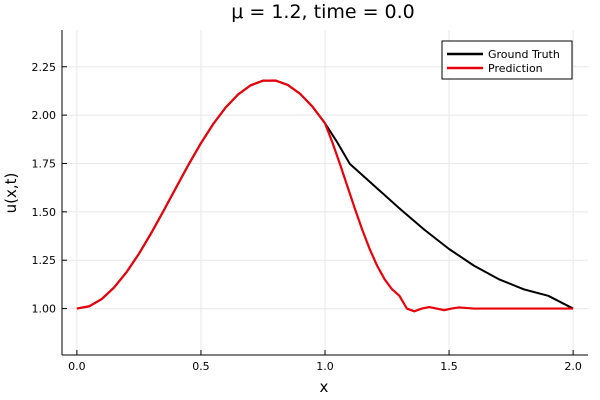  What do you see at coordinates (44, 260) in the screenshot?
I see `y-tick-label: 1.25` at bounding box center [44, 260].